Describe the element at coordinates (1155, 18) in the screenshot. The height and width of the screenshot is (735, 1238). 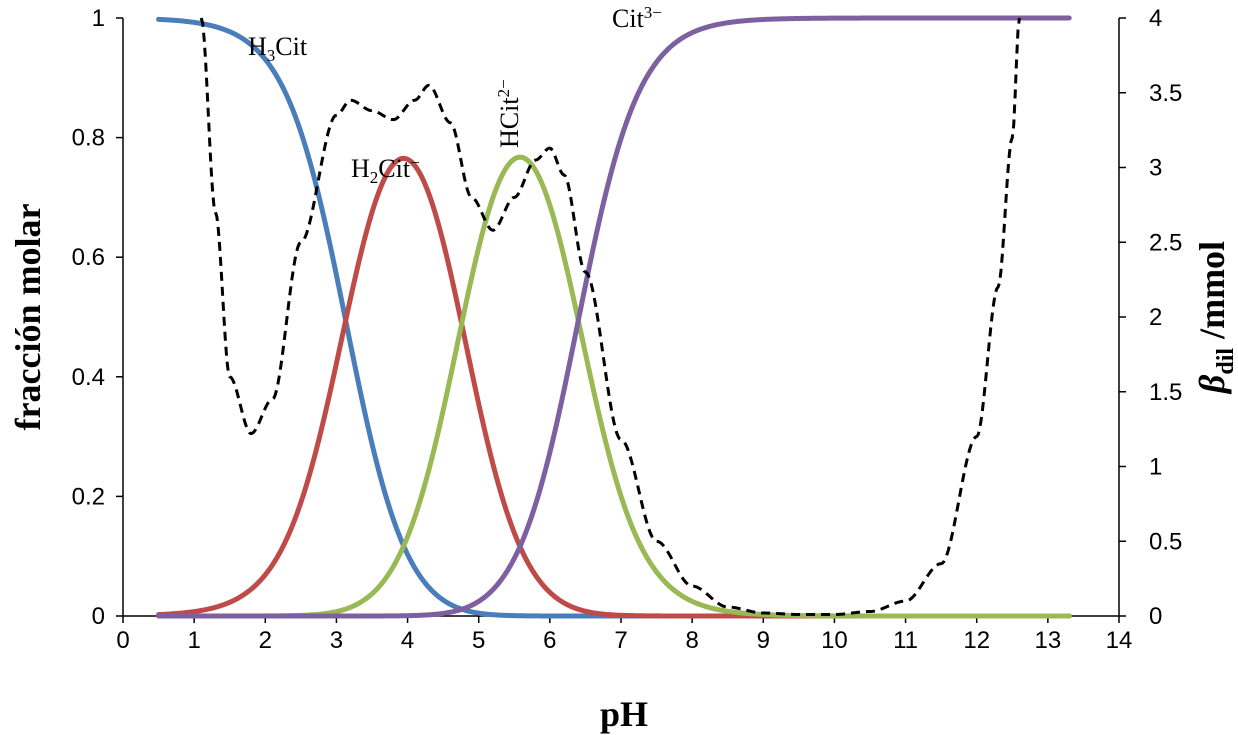
I see `y-right-tick-label: 4` at that location.